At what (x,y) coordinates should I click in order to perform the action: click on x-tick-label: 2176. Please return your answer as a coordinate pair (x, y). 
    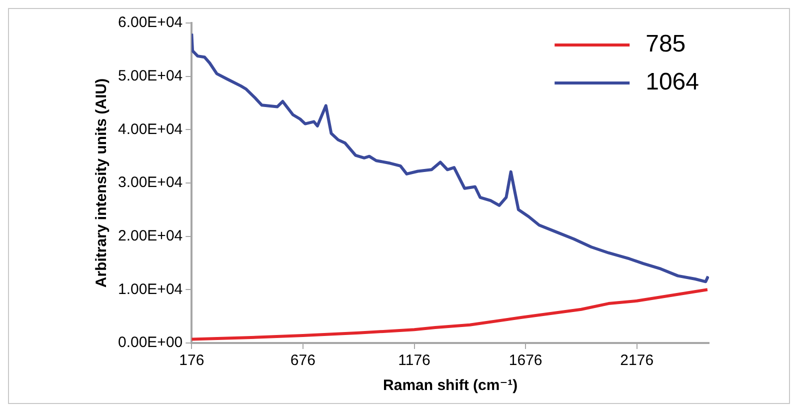
    Looking at the image, I should click on (637, 361).